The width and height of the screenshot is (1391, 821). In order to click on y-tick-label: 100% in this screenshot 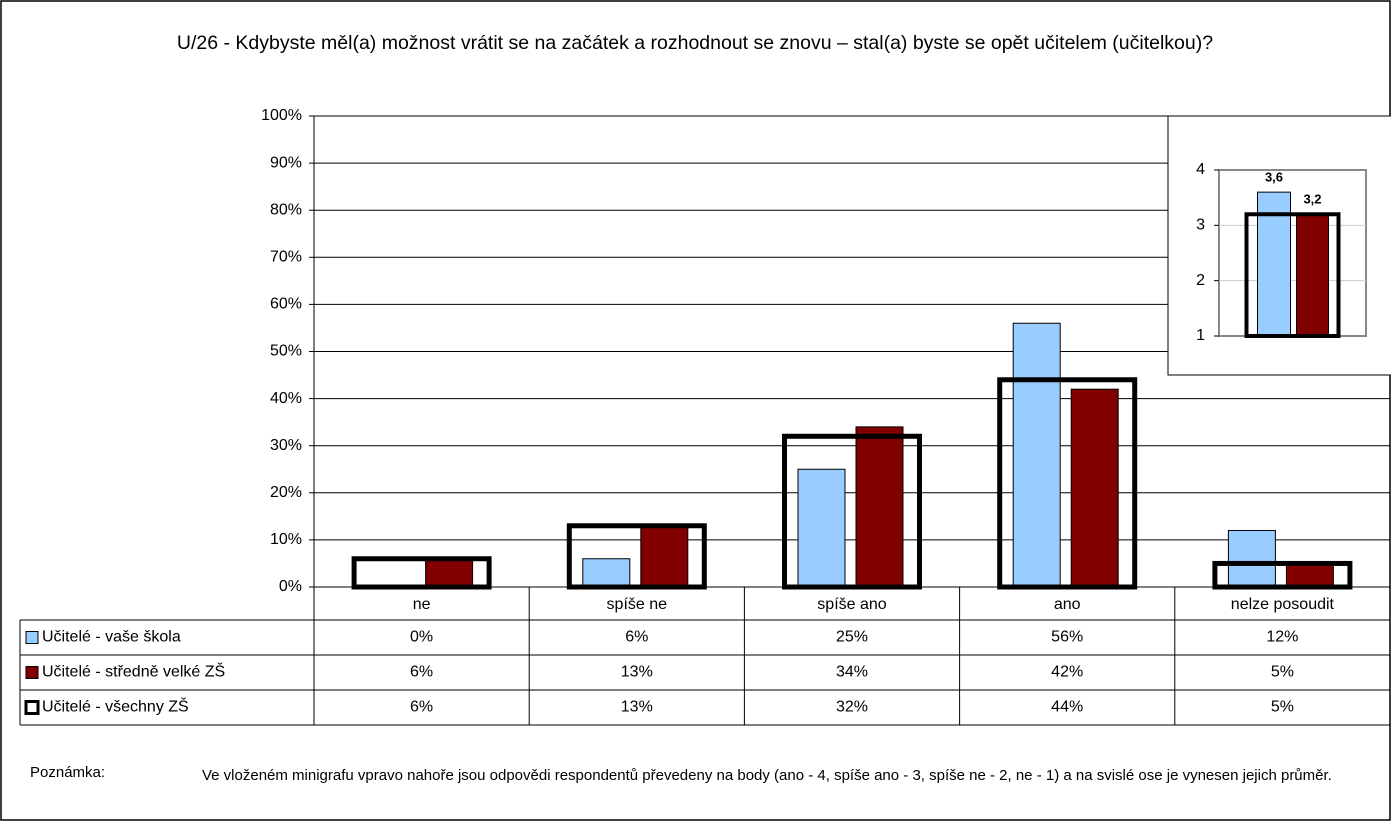, I will do `click(281, 115)`.